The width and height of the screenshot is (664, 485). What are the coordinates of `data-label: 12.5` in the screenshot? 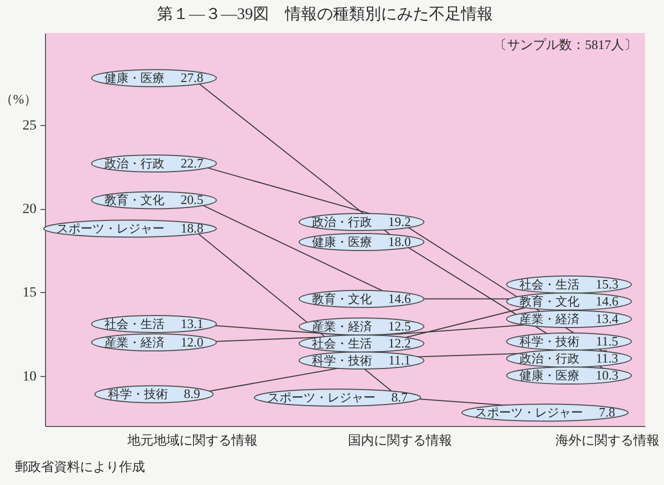 It's located at (399, 326).